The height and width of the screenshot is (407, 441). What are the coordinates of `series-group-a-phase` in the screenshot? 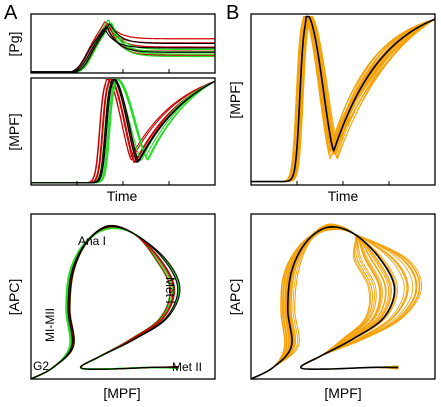 It's located at (105, 302).